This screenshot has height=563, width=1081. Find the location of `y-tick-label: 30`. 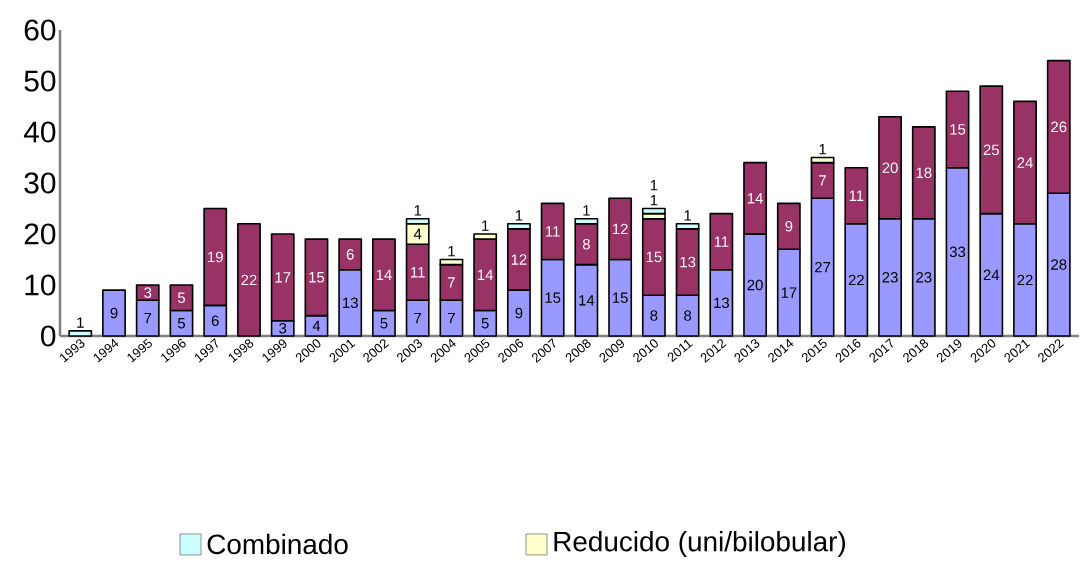

y-tick-label: 30 is located at coordinates (40, 183).